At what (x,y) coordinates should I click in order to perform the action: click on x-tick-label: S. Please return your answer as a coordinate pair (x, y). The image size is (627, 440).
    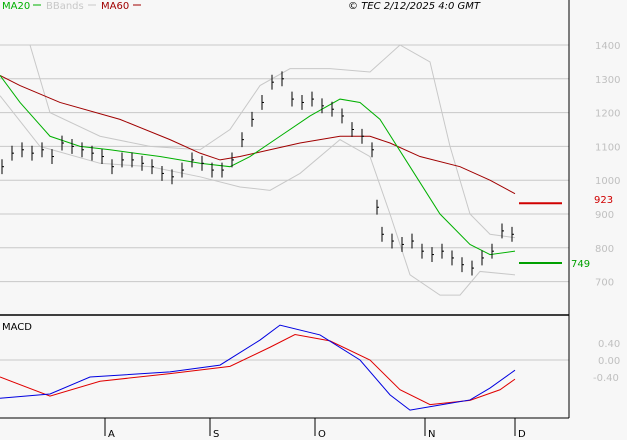
    Looking at the image, I should click on (216, 434).